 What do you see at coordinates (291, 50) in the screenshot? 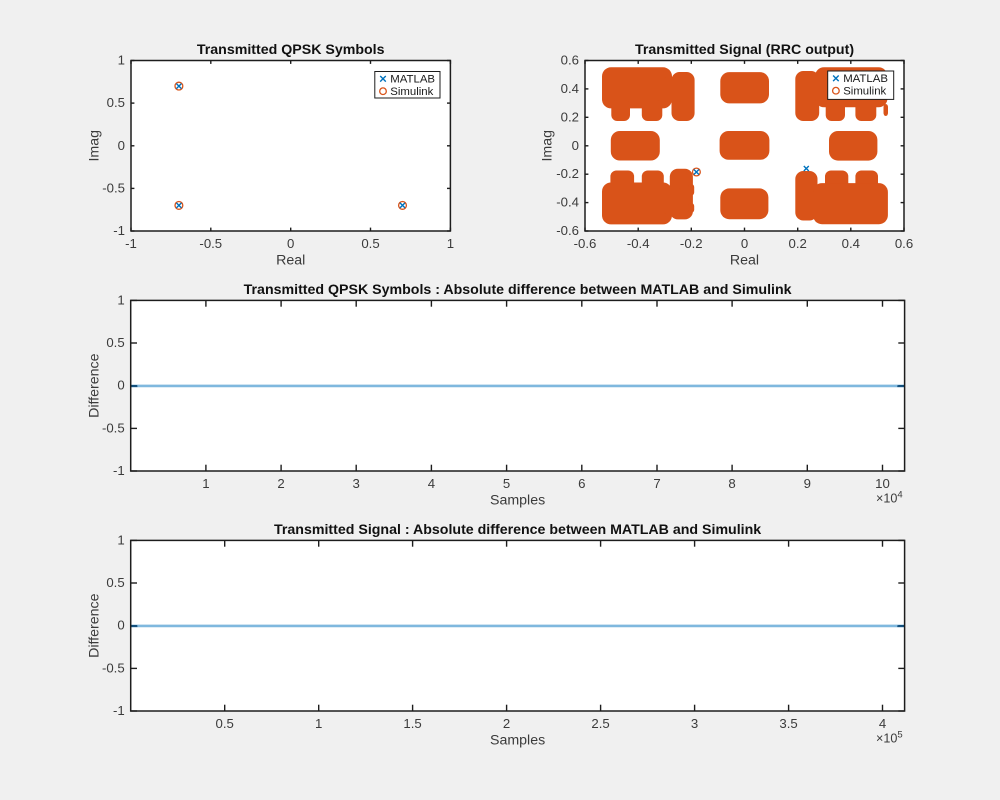
I see `svg-text: Transmitted QPSK Symbols` at bounding box center [291, 50].